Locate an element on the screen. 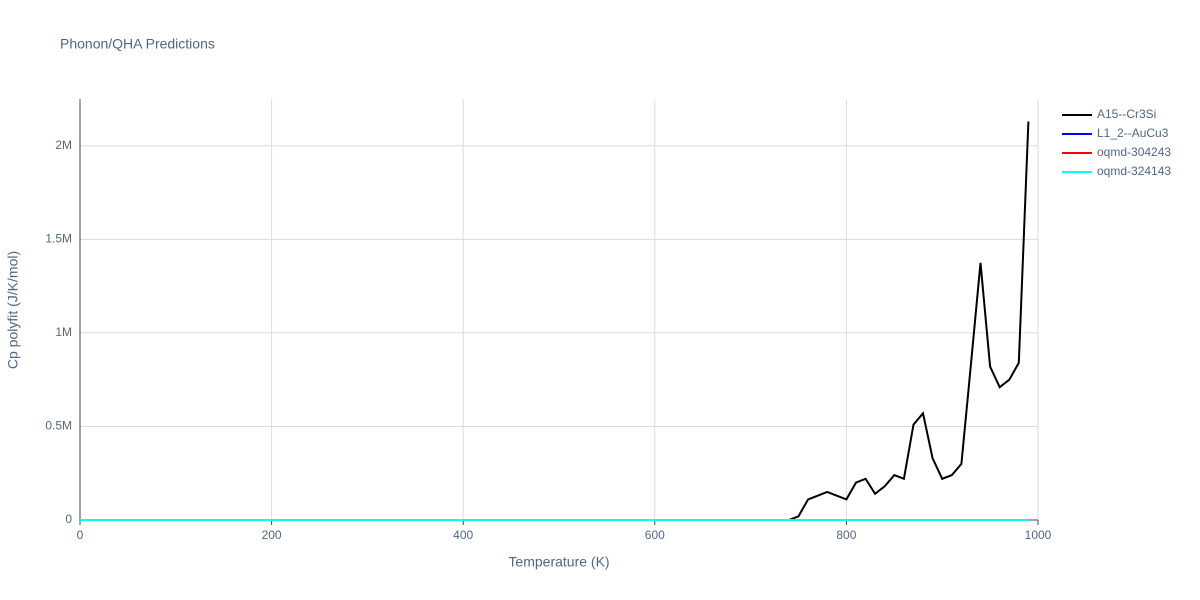 This screenshot has height=600, width=1200. x-tick-label: 400 is located at coordinates (463, 535).